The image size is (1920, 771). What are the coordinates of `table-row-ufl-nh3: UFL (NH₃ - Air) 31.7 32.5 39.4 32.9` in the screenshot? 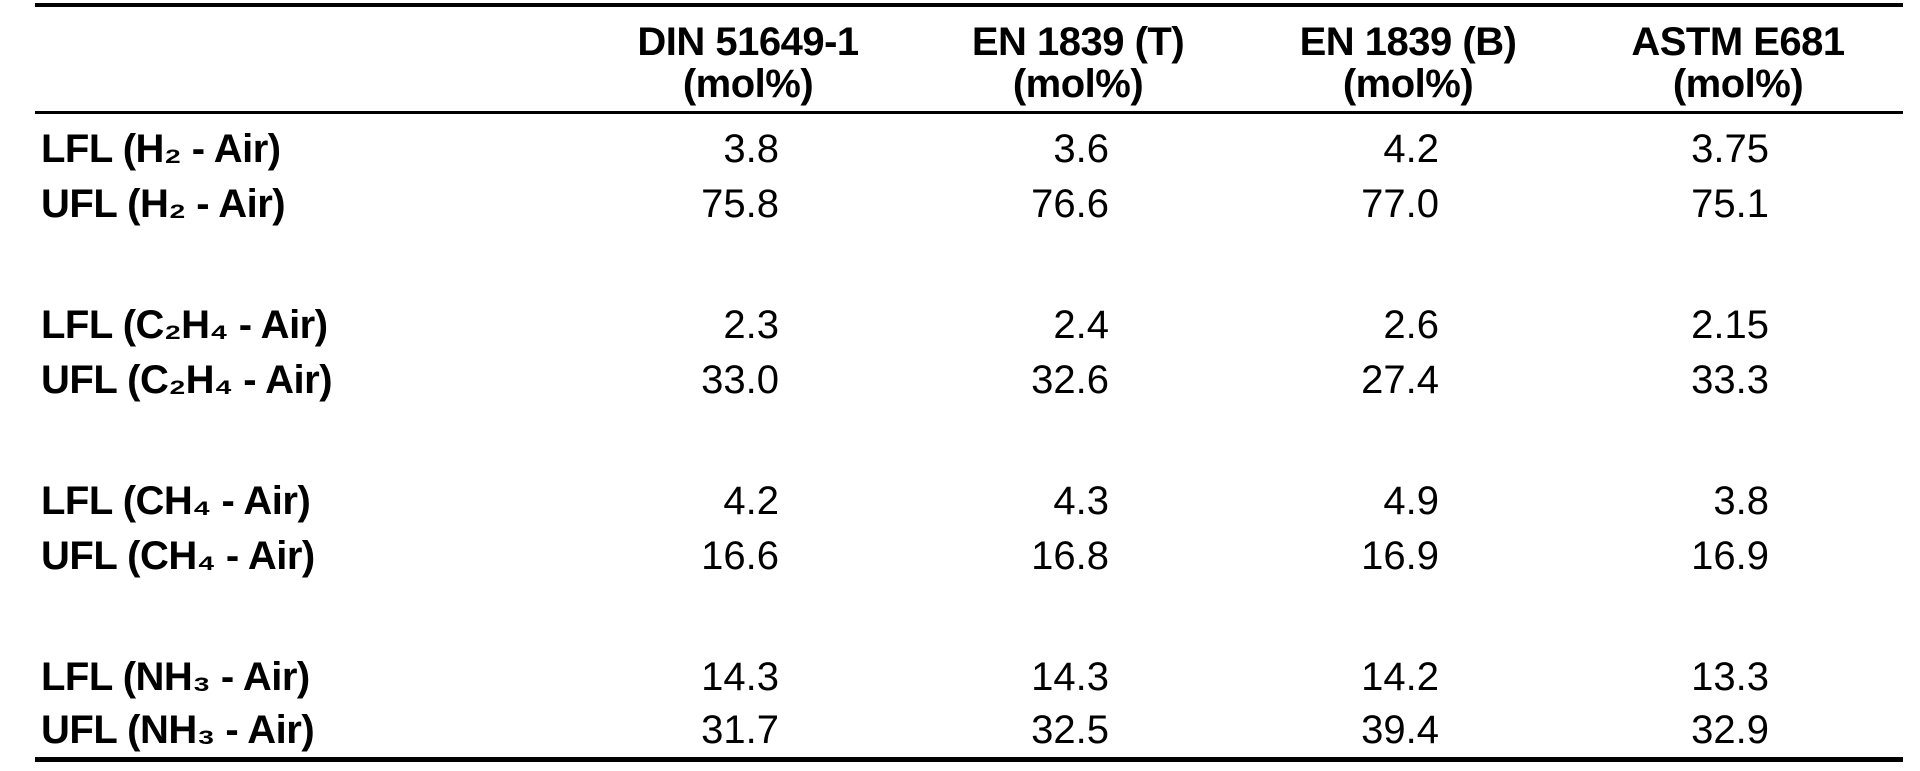 It's located at (969, 732).